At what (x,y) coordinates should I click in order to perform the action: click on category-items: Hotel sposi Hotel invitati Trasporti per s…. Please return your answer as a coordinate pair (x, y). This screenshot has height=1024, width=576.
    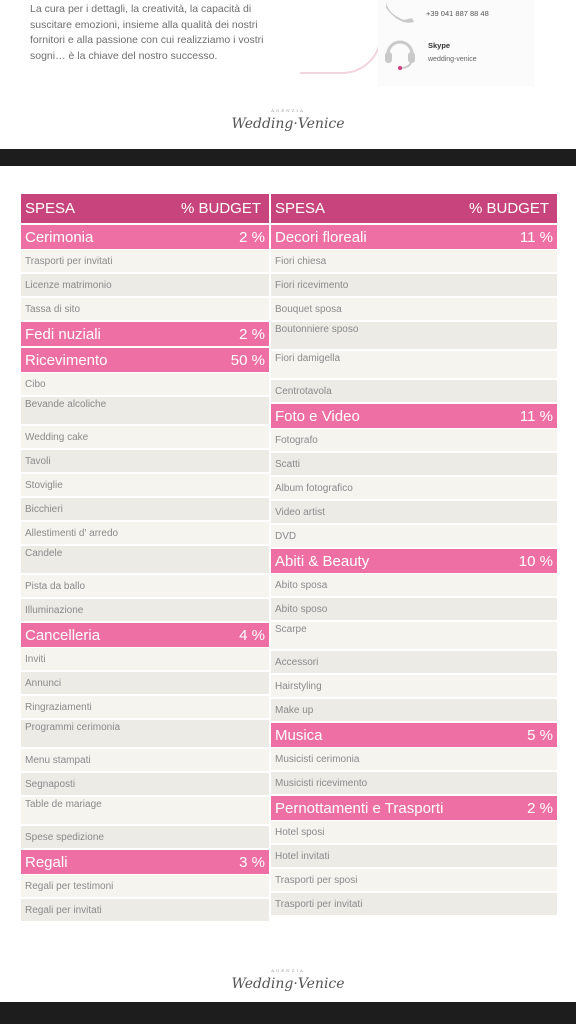
    Looking at the image, I should click on (414, 868).